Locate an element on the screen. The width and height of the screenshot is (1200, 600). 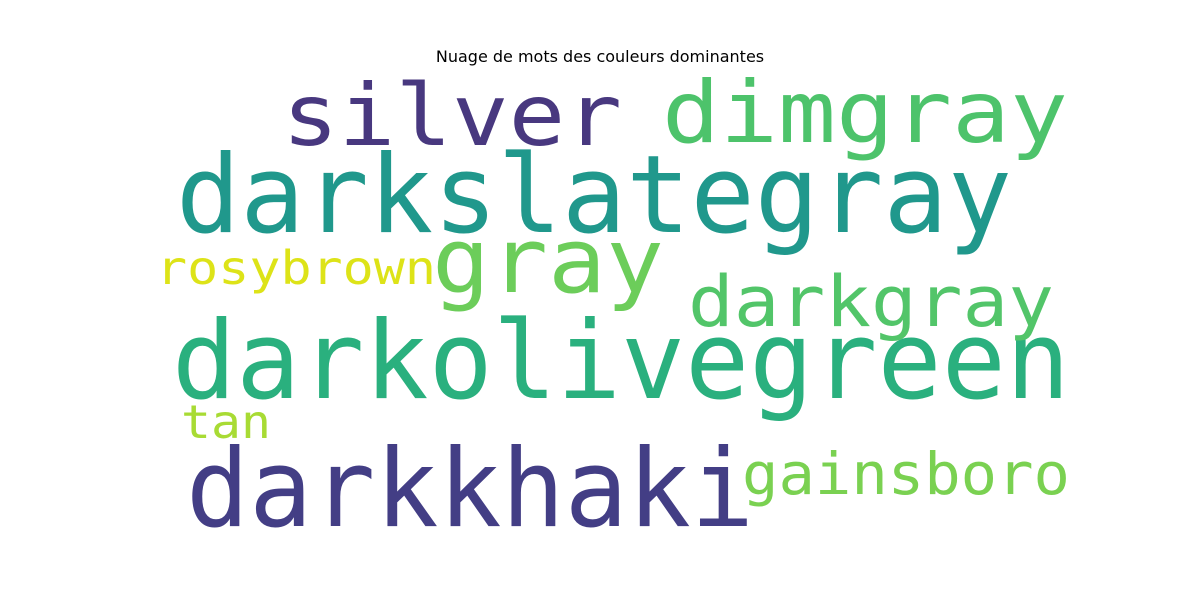
word-gainsboro: gainsboro is located at coordinates (906, 474).